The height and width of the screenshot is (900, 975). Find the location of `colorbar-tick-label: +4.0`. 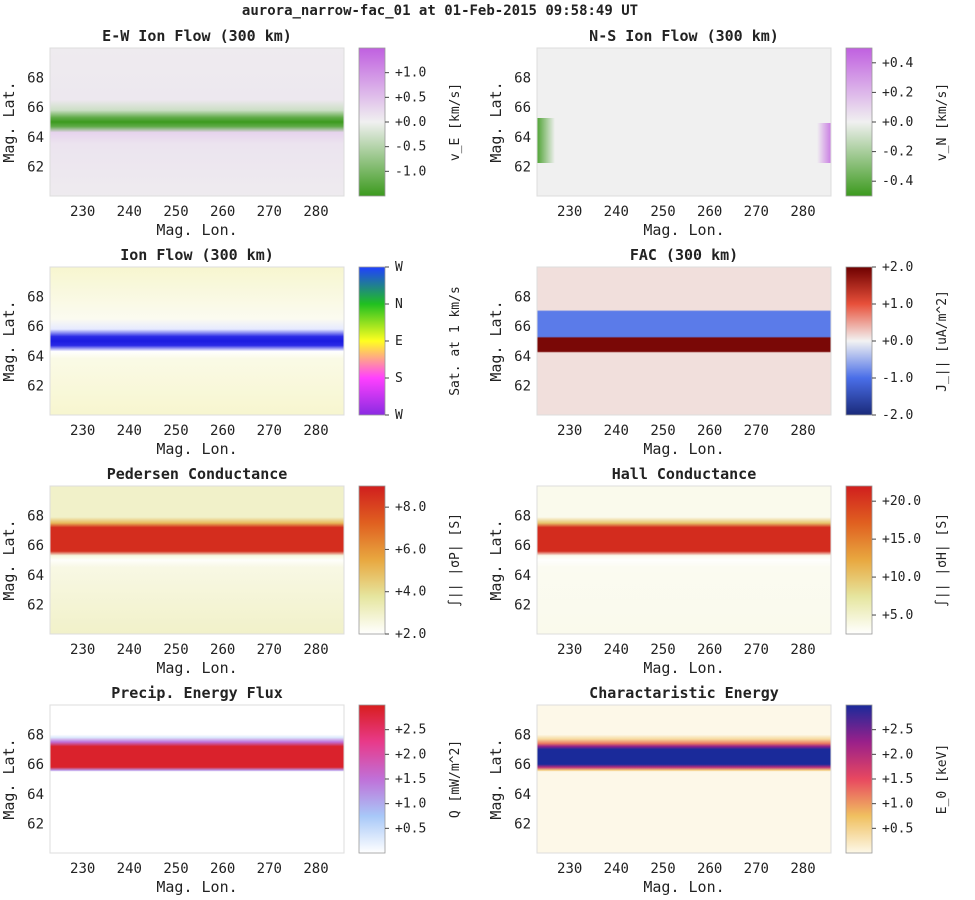

colorbar-tick-label: +4.0 is located at coordinates (410, 592).